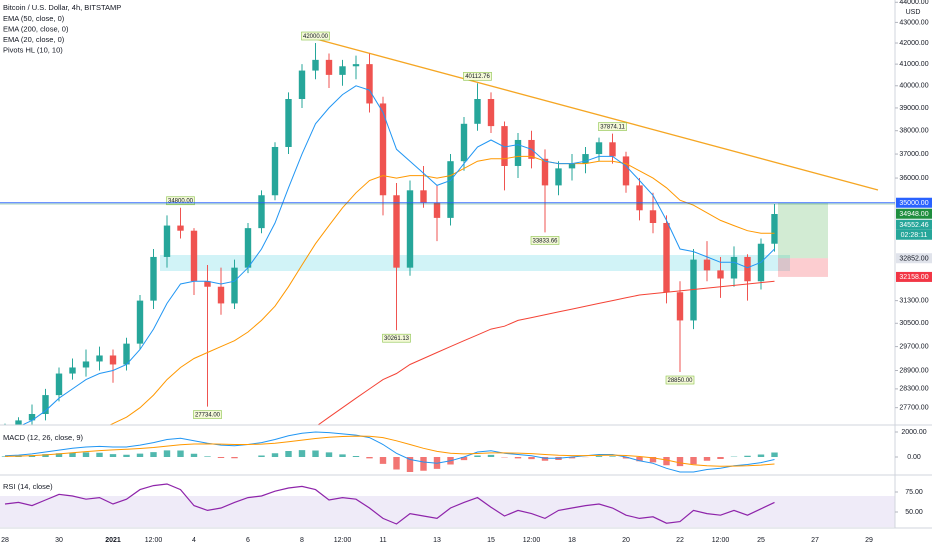  Describe the element at coordinates (208, 415) in the screenshot. I see `pivot-label: 27734.00` at that location.